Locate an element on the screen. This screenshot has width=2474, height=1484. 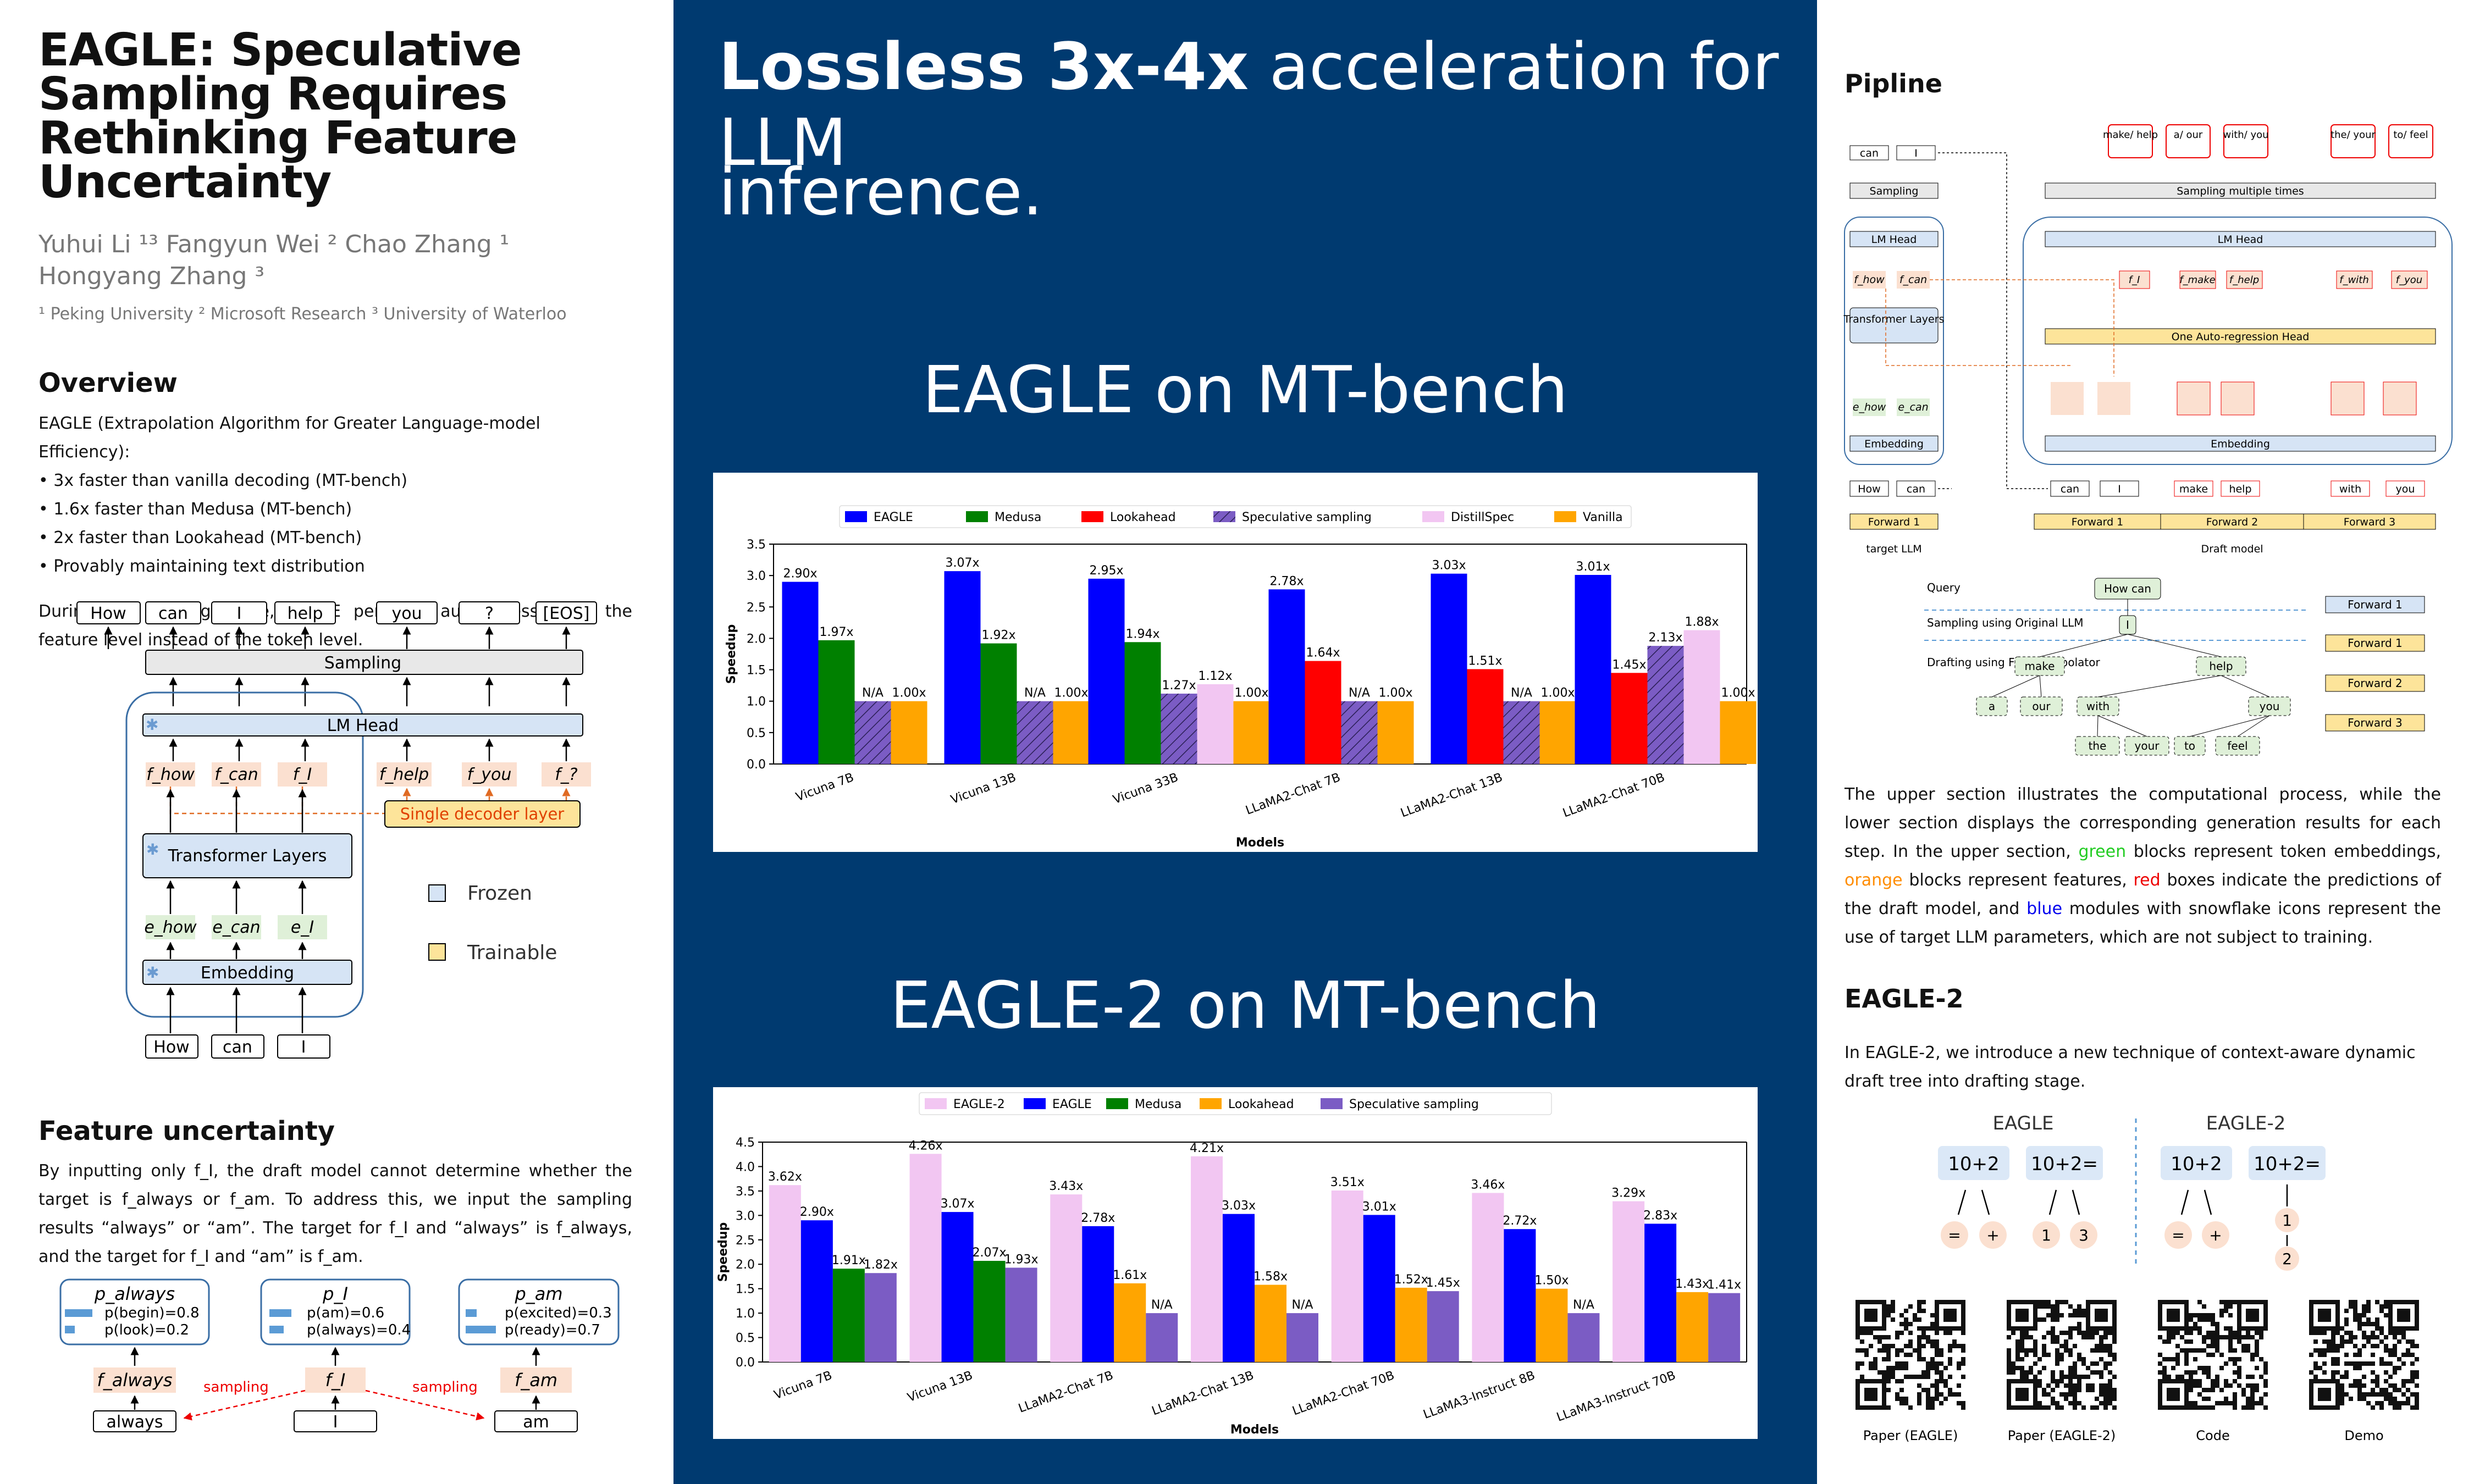
pipe-draft-embedding: Embedding is located at coordinates (2240, 444).